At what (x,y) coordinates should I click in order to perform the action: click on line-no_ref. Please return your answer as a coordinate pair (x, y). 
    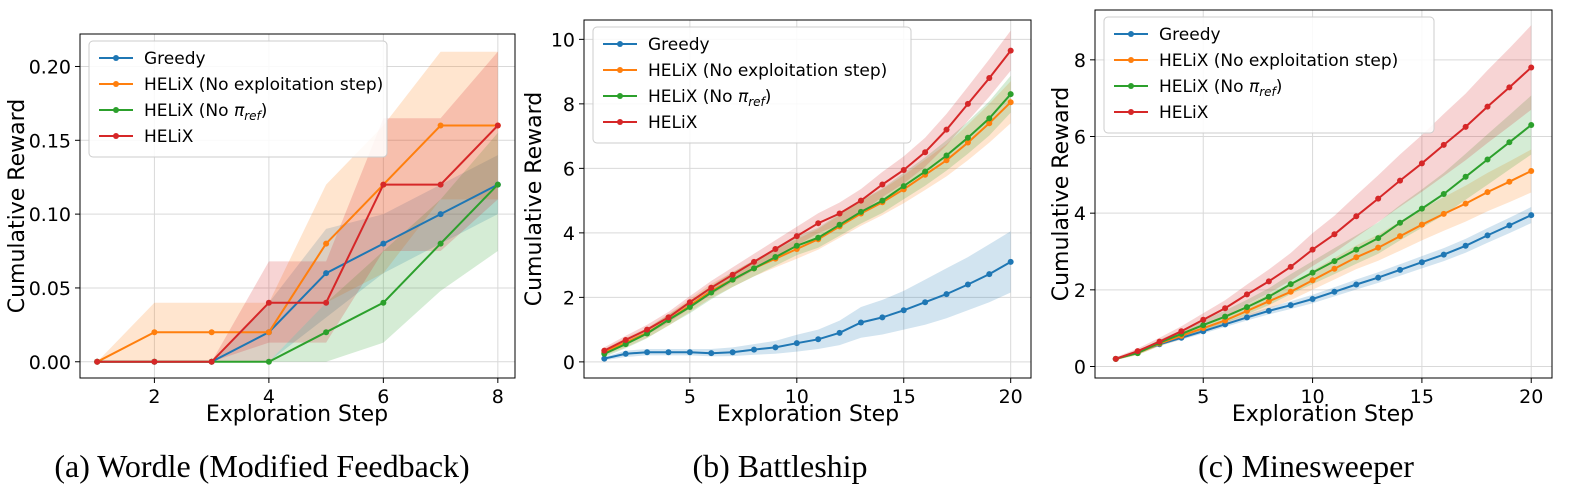
    Looking at the image, I should click on (807, 224).